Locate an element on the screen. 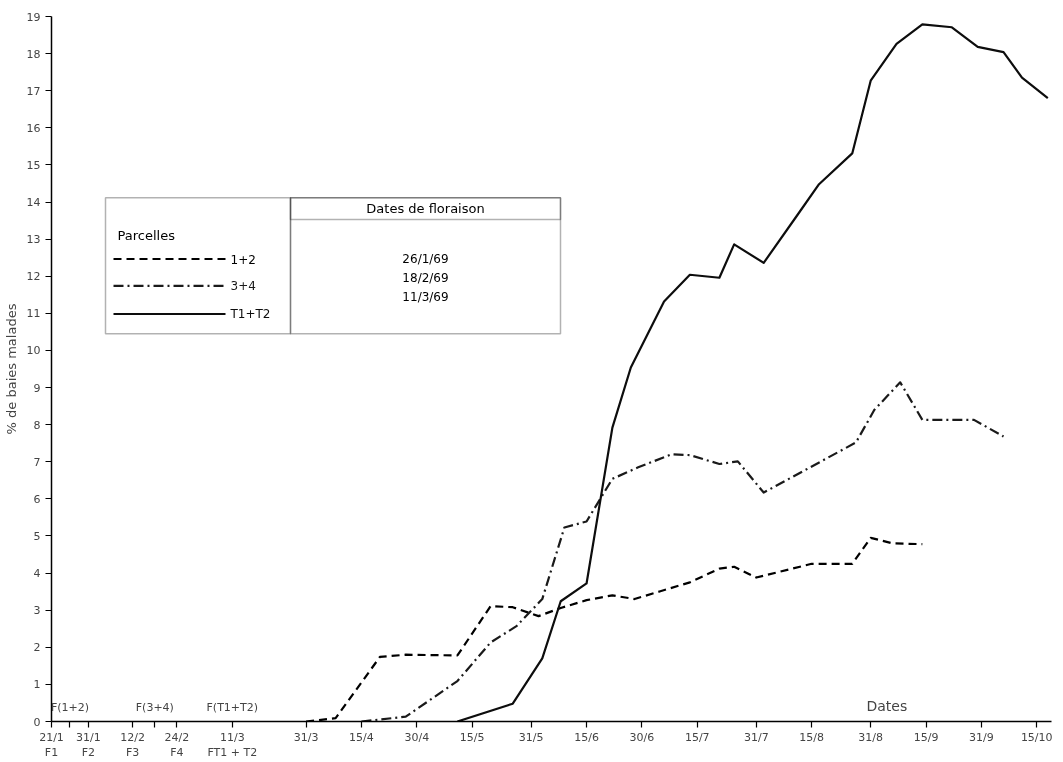  x-tick-label: 30/4 is located at coordinates (417, 737).